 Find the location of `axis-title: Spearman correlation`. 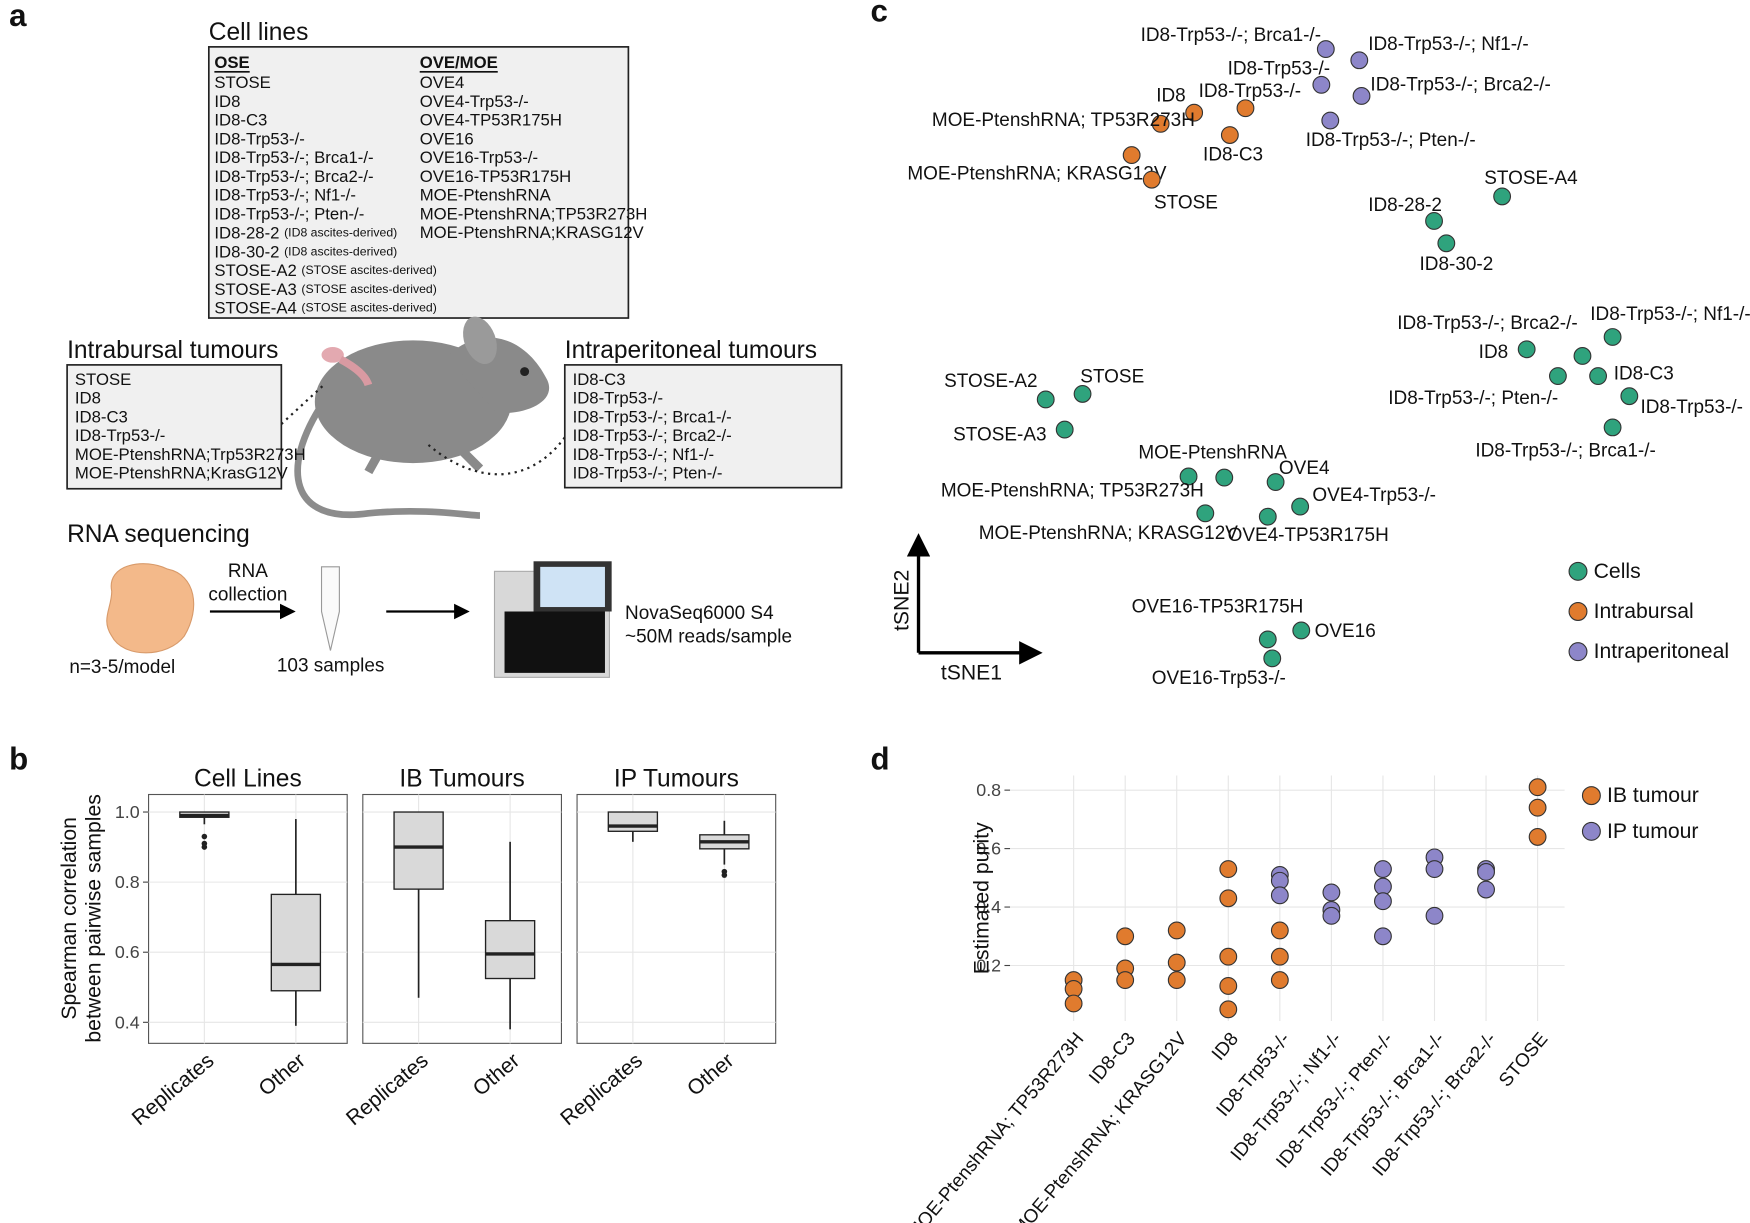

axis-title: Spearman correlation is located at coordinates (69, 918).